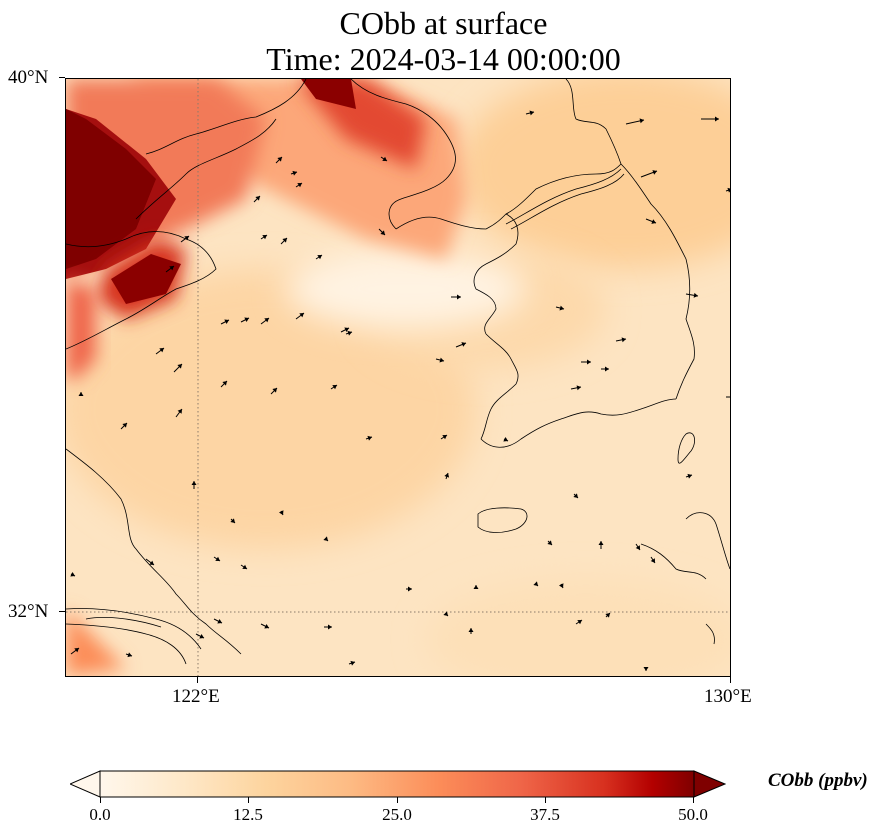 This screenshot has height=836, width=887. Describe the element at coordinates (693, 814) in the screenshot. I see `colorbar-tick-label-4: 50.0` at that location.